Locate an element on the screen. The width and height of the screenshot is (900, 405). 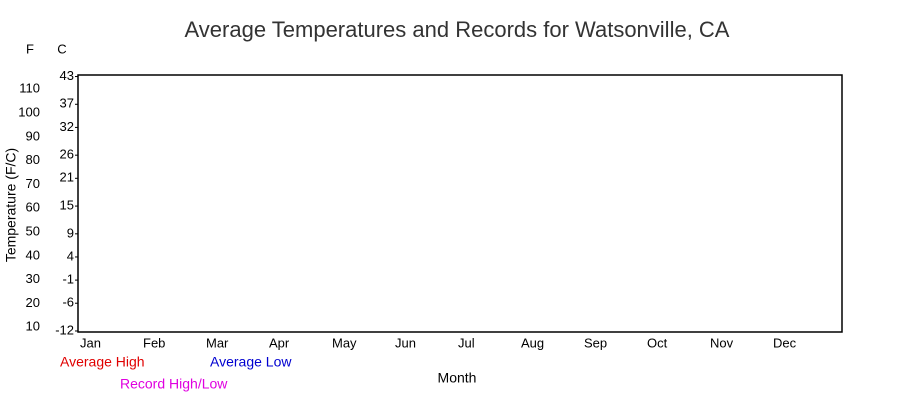
y-tick-label: 80 is located at coordinates (33, 159).